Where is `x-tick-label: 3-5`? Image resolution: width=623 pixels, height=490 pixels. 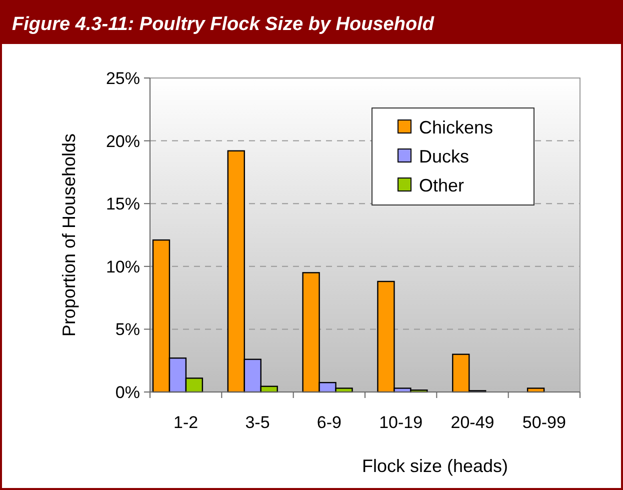
x-tick-label: 3-5 is located at coordinates (257, 422).